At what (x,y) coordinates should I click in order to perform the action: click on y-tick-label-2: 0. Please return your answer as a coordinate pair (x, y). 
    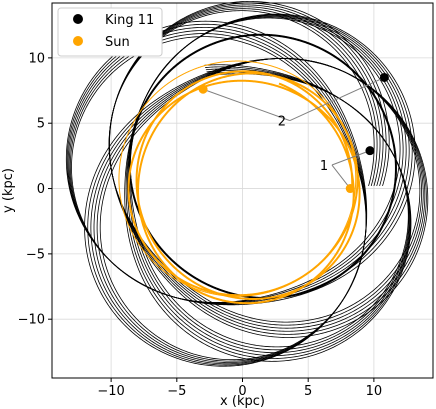
    Looking at the image, I should click on (41, 189).